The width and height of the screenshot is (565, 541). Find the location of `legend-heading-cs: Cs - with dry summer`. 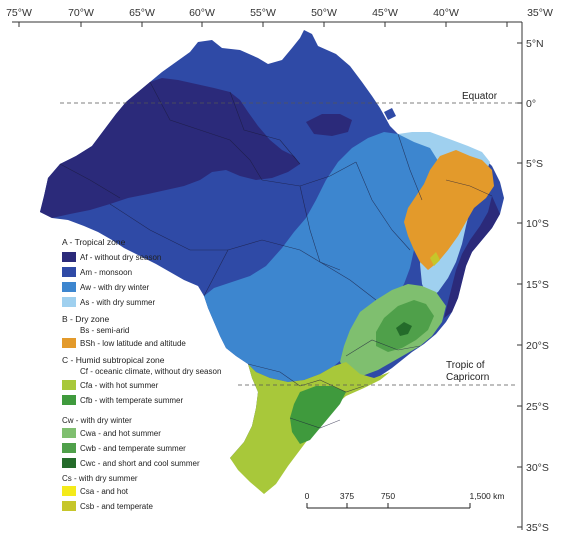

legend-heading-cs: Cs - with dry summer is located at coordinates (100, 478).